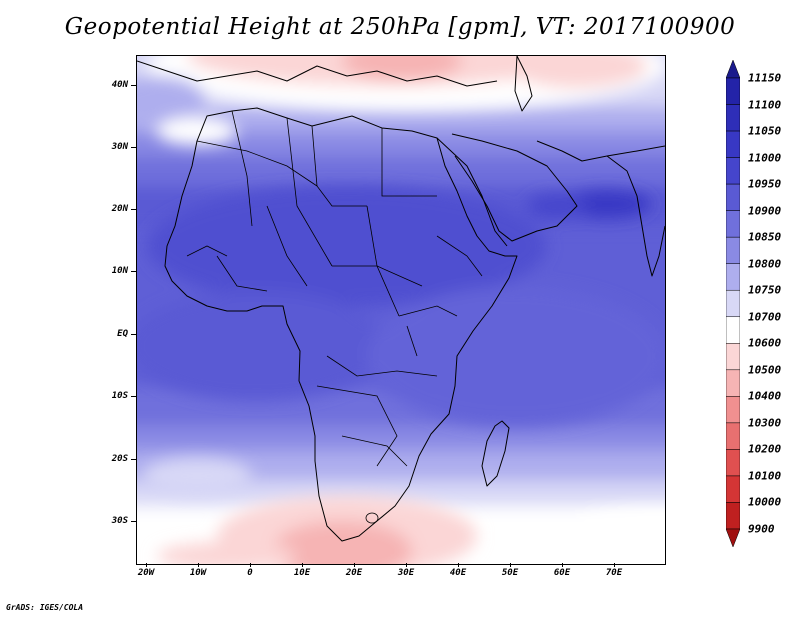 The height and width of the screenshot is (618, 800). I want to click on lon-label-20w: 20W, so click(146, 573).